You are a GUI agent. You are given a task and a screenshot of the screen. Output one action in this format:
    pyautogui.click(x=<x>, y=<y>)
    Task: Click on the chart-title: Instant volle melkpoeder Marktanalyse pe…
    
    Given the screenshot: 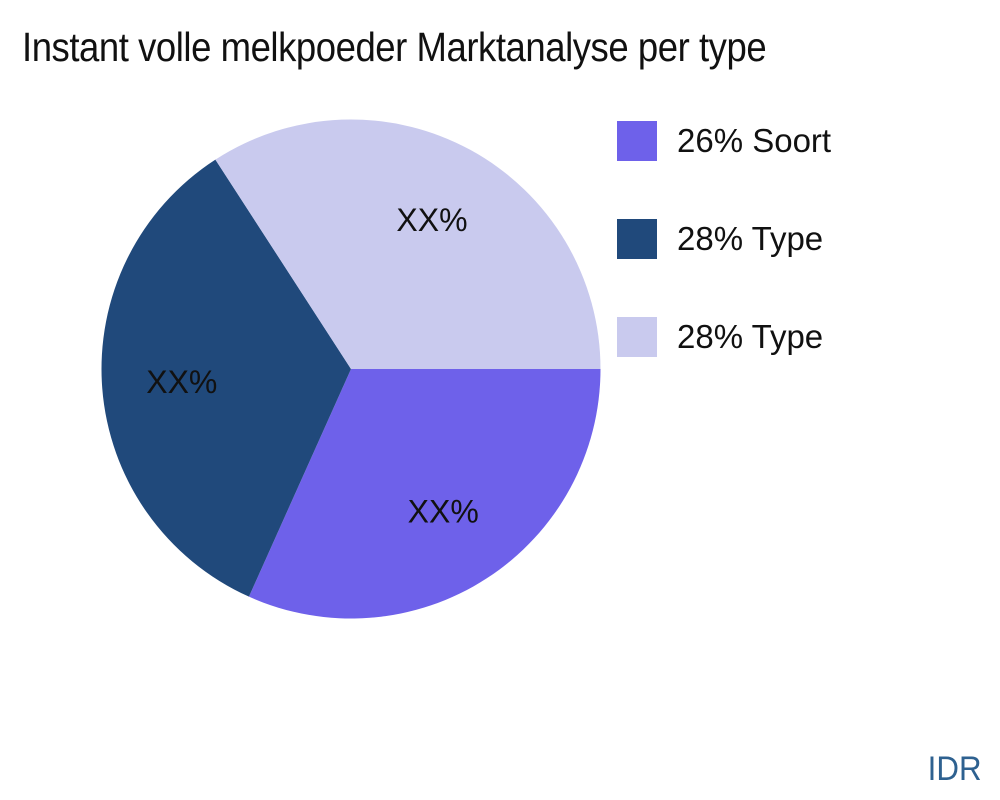 What is the action you would take?
    pyautogui.click(x=394, y=47)
    